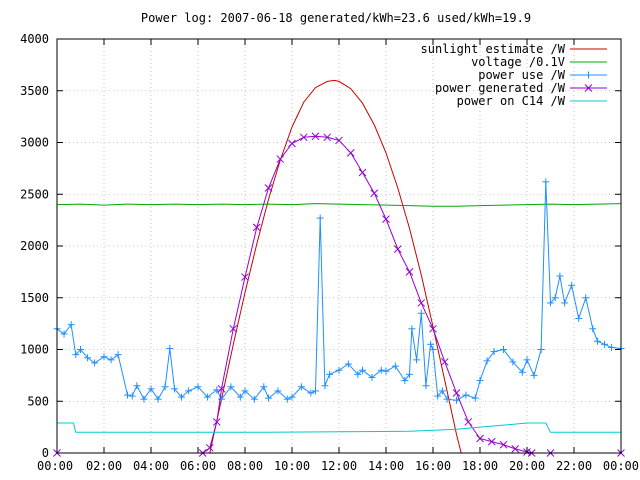  Describe the element at coordinates (104, 466) in the screenshot. I see `x-tick-label: 02:00` at that location.